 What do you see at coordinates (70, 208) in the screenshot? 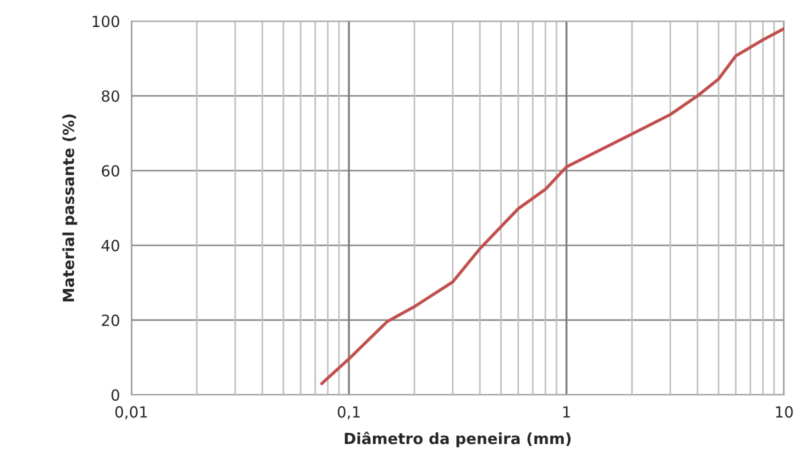
I see `y-axis-title: Material passante (%)` at bounding box center [70, 208].